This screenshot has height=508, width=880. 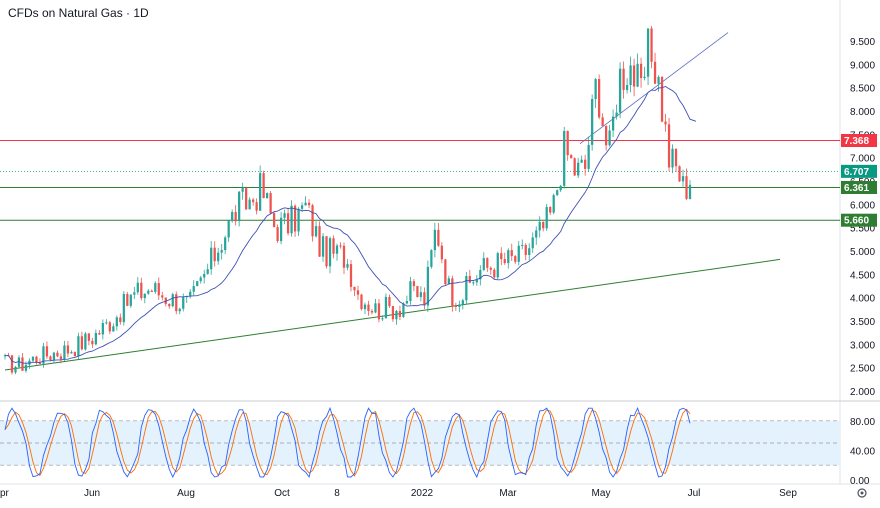 What do you see at coordinates (92, 493) in the screenshot?
I see `x-tick-label: Jun` at bounding box center [92, 493].